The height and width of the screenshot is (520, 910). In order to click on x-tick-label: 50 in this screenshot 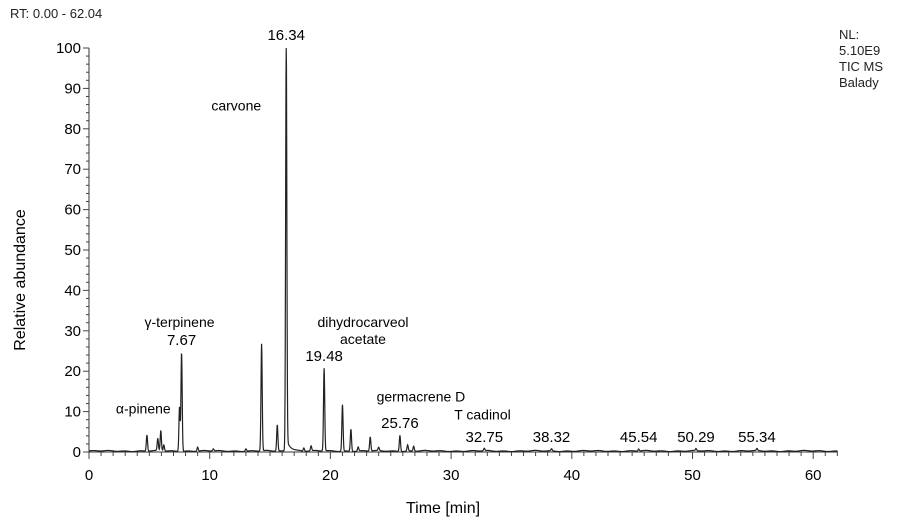, I will do `click(692, 475)`.